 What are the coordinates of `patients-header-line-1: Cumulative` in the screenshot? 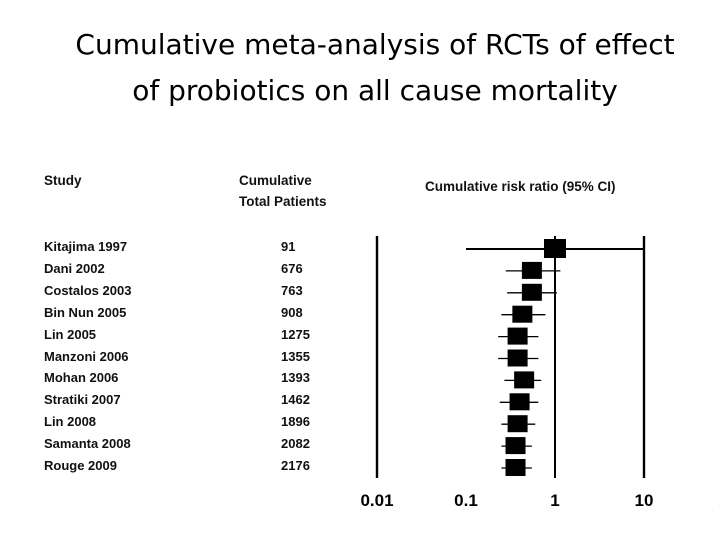 It's located at (275, 180).